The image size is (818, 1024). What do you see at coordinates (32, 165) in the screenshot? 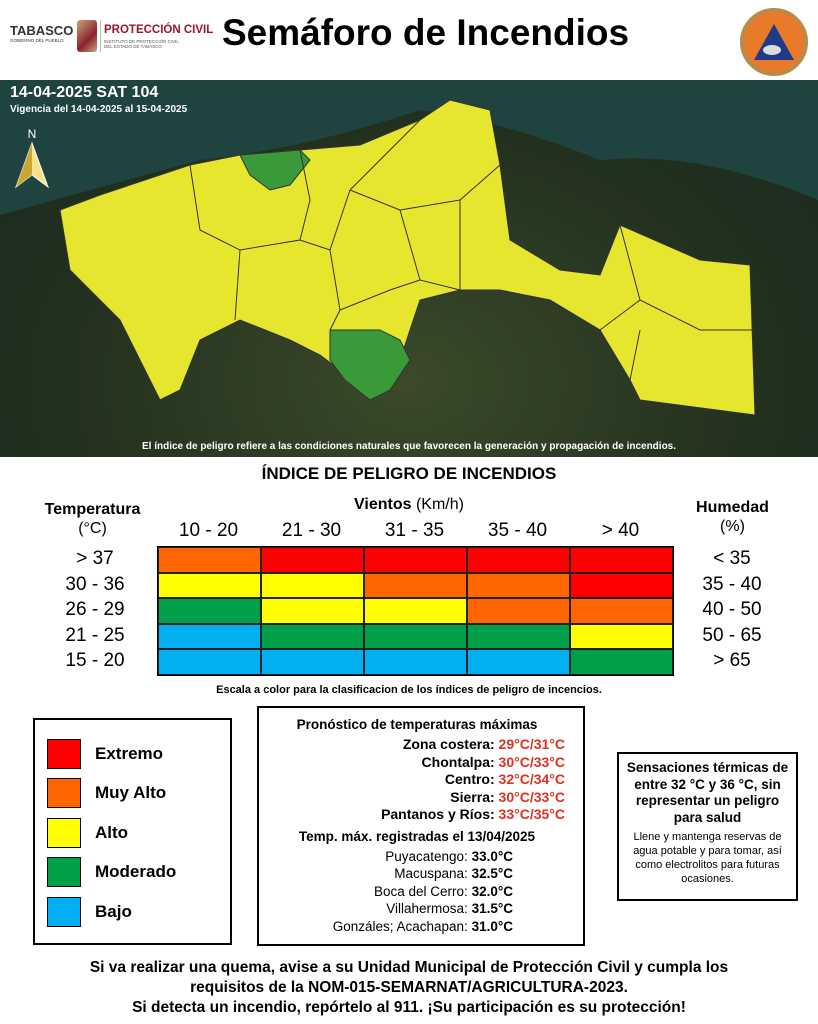
I see `north-arrow-icon` at bounding box center [32, 165].